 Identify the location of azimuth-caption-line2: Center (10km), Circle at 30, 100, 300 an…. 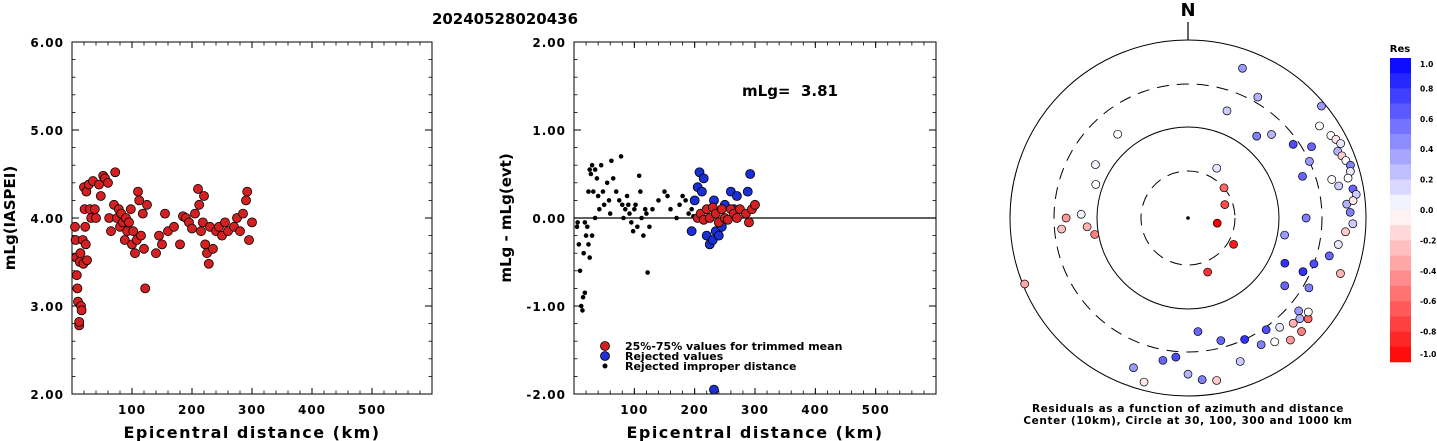
(1187, 421).